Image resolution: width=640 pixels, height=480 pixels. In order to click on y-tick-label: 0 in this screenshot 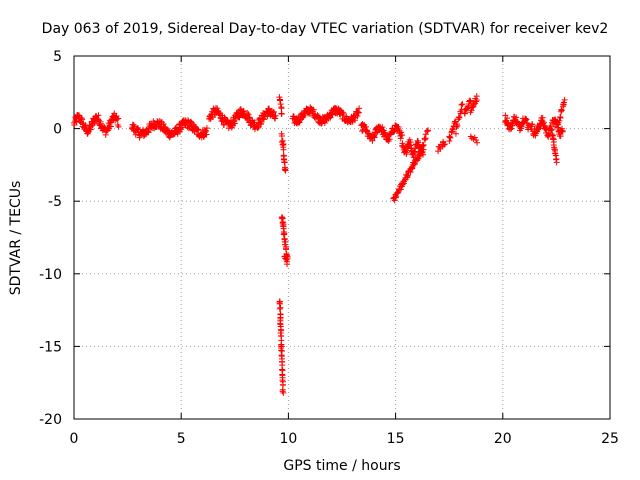, I will do `click(57, 130)`.